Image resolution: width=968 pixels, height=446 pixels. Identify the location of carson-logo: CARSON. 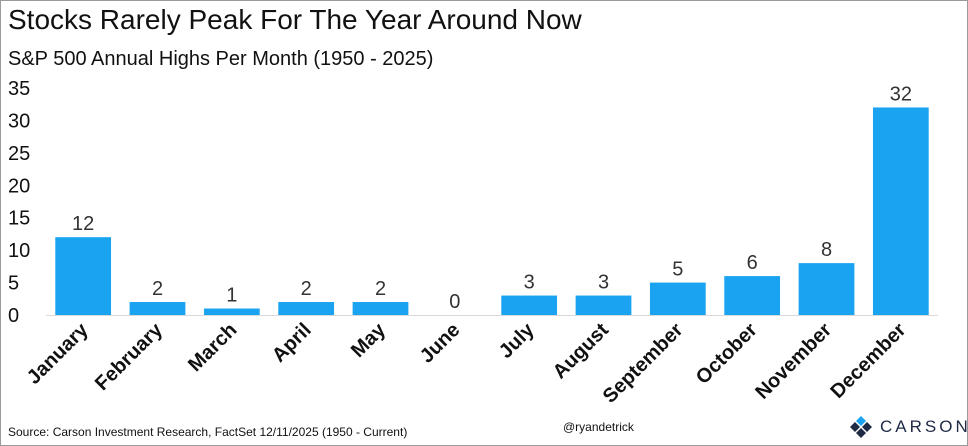
(909, 427).